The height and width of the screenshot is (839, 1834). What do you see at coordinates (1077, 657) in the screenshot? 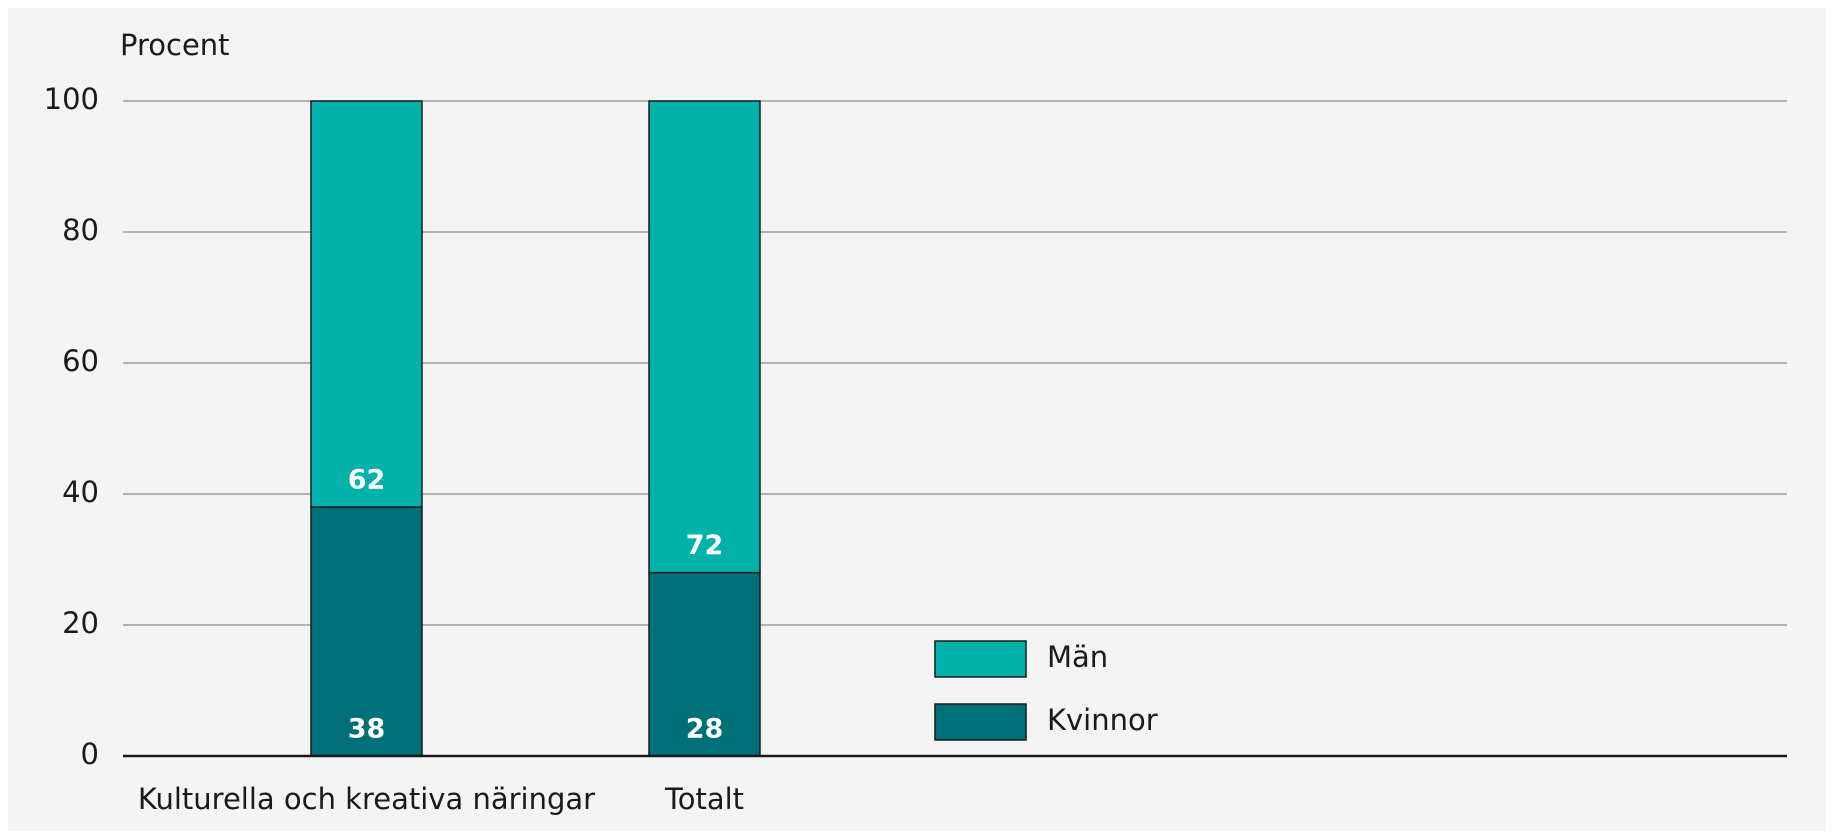
I see `legend-label: Män` at bounding box center [1077, 657].